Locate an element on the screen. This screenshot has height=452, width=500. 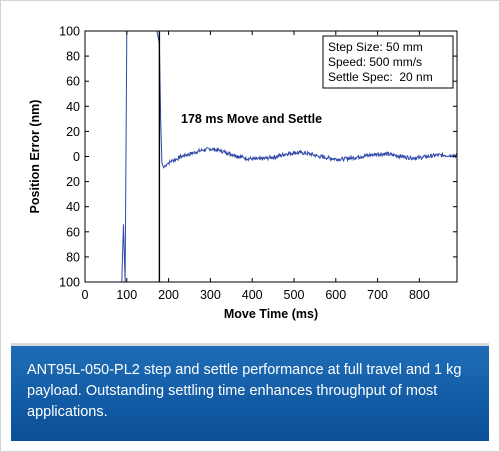
y-tick-label: 0 is located at coordinates (76, 157).